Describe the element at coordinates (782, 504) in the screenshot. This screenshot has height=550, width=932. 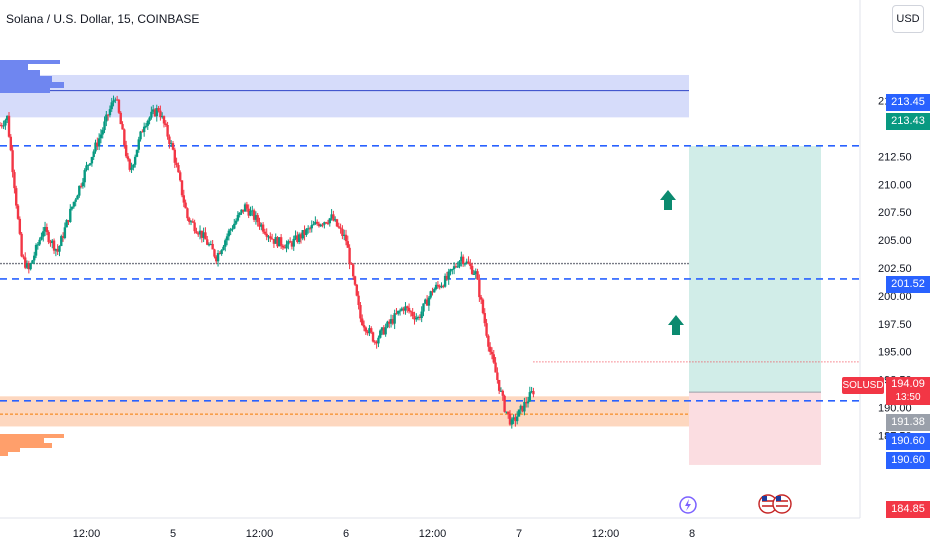
I see `us-flag-event-icon` at that location.